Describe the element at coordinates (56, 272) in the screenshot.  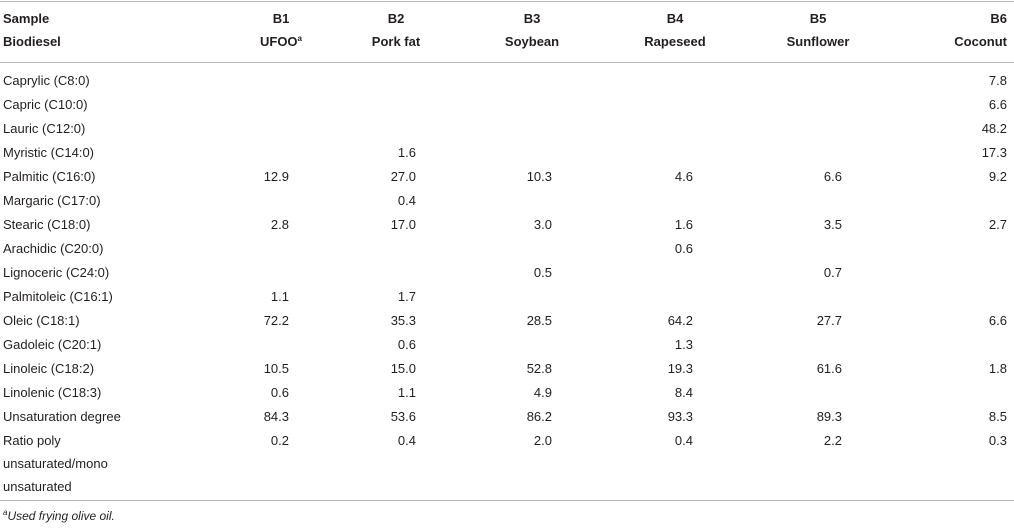
I see `row-label: Lignoceric (C24:0)` at that location.